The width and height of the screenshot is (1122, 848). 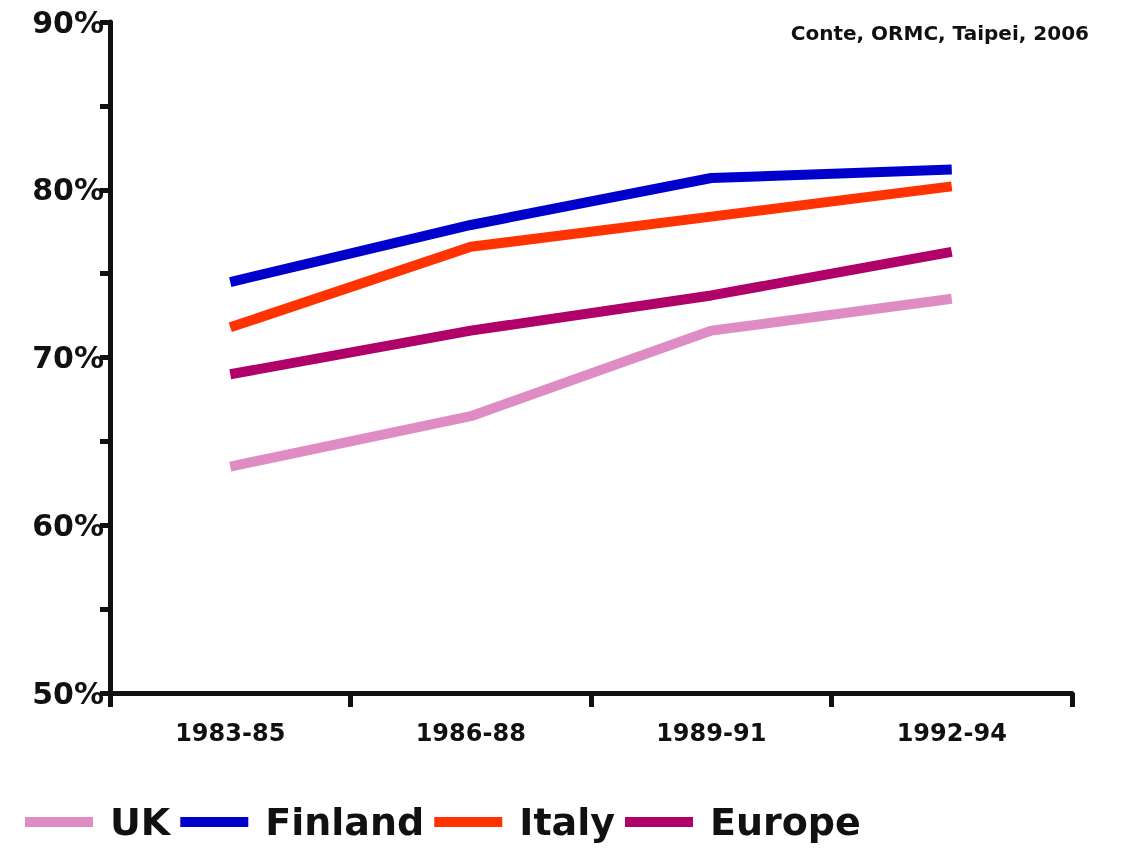 I want to click on y-tick-label: 60%, so click(x=68, y=525).